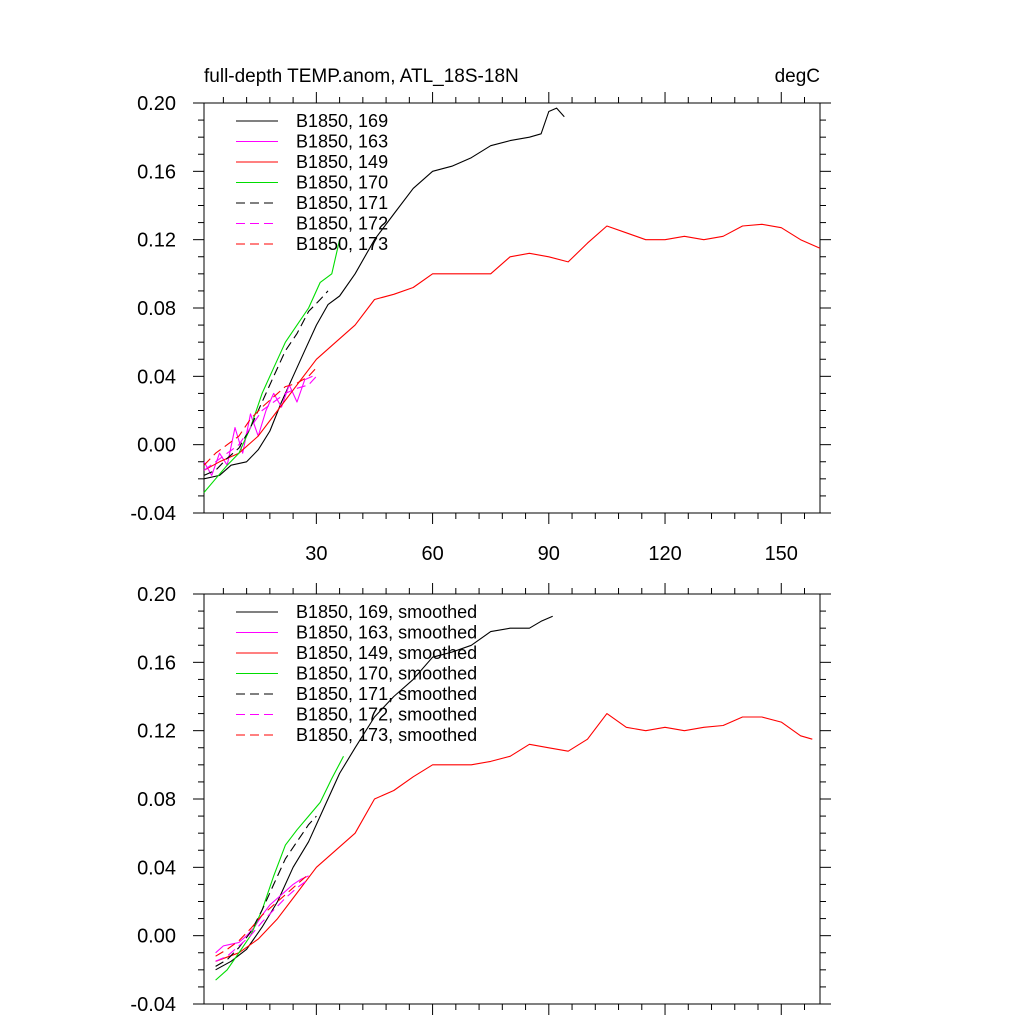 The image size is (1024, 1029). Describe the element at coordinates (342, 203) in the screenshot. I see `legend-label: B1850, 171` at that location.